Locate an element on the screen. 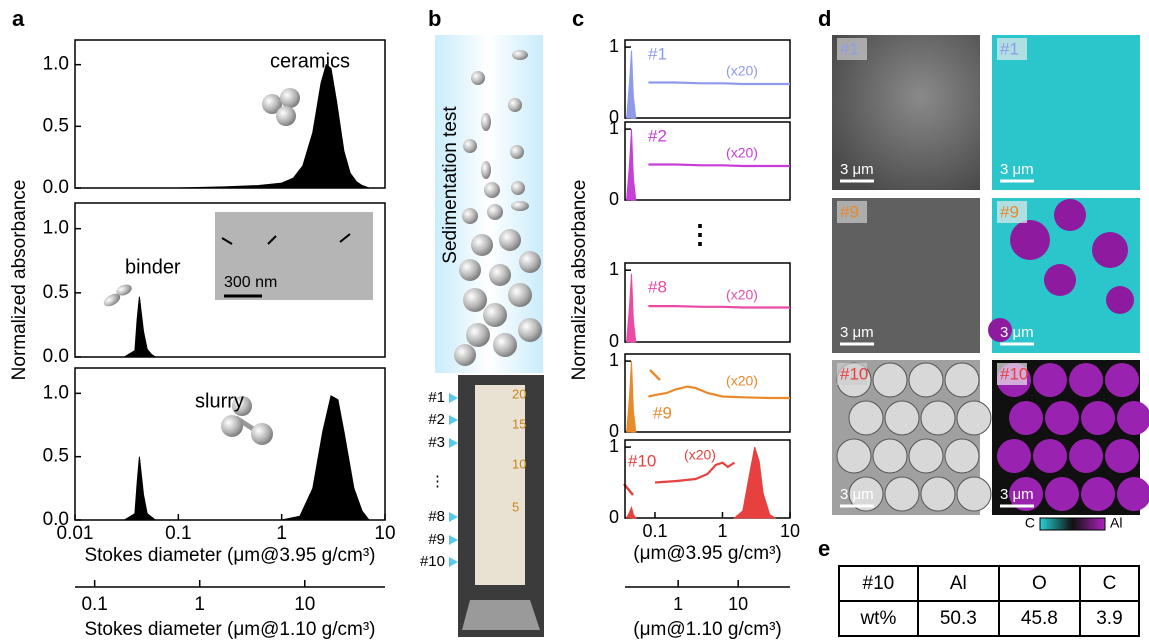  binder-icon is located at coordinates (117, 295).